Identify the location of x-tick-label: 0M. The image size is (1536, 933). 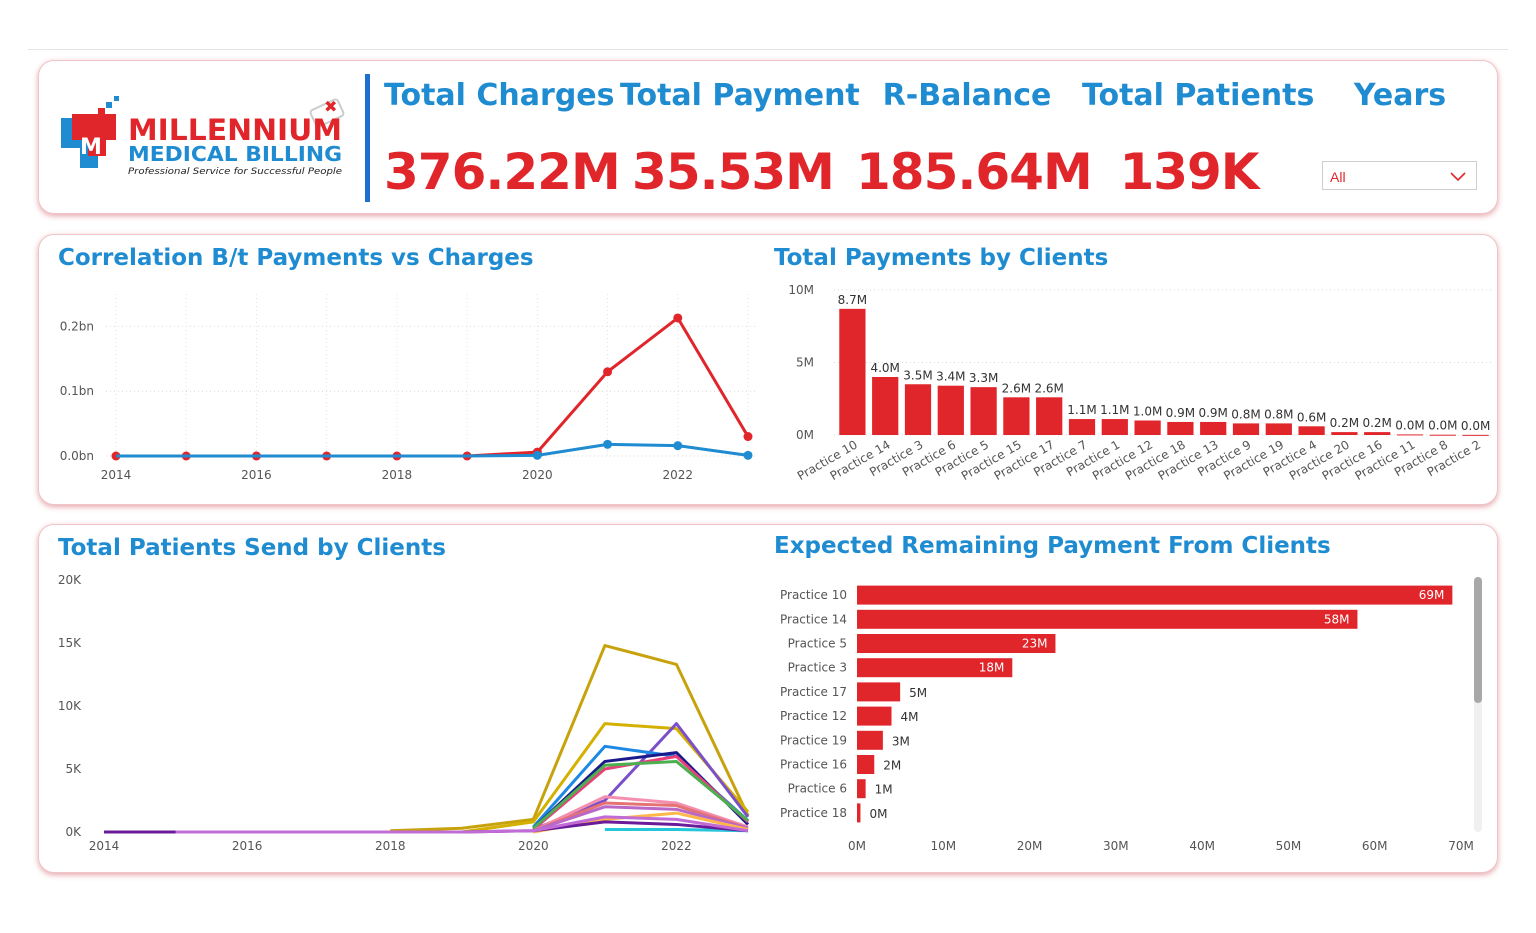
(857, 846).